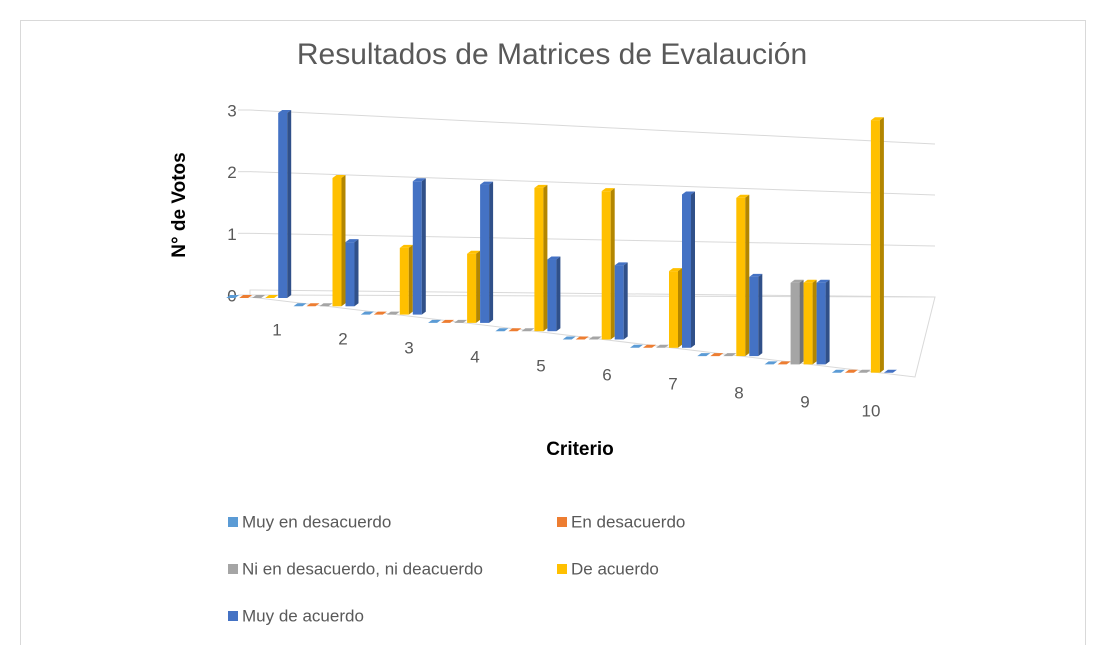 This screenshot has width=1104, height=650. What do you see at coordinates (179, 204) in the screenshot?
I see `y-axis-label: N° de Votos` at bounding box center [179, 204].